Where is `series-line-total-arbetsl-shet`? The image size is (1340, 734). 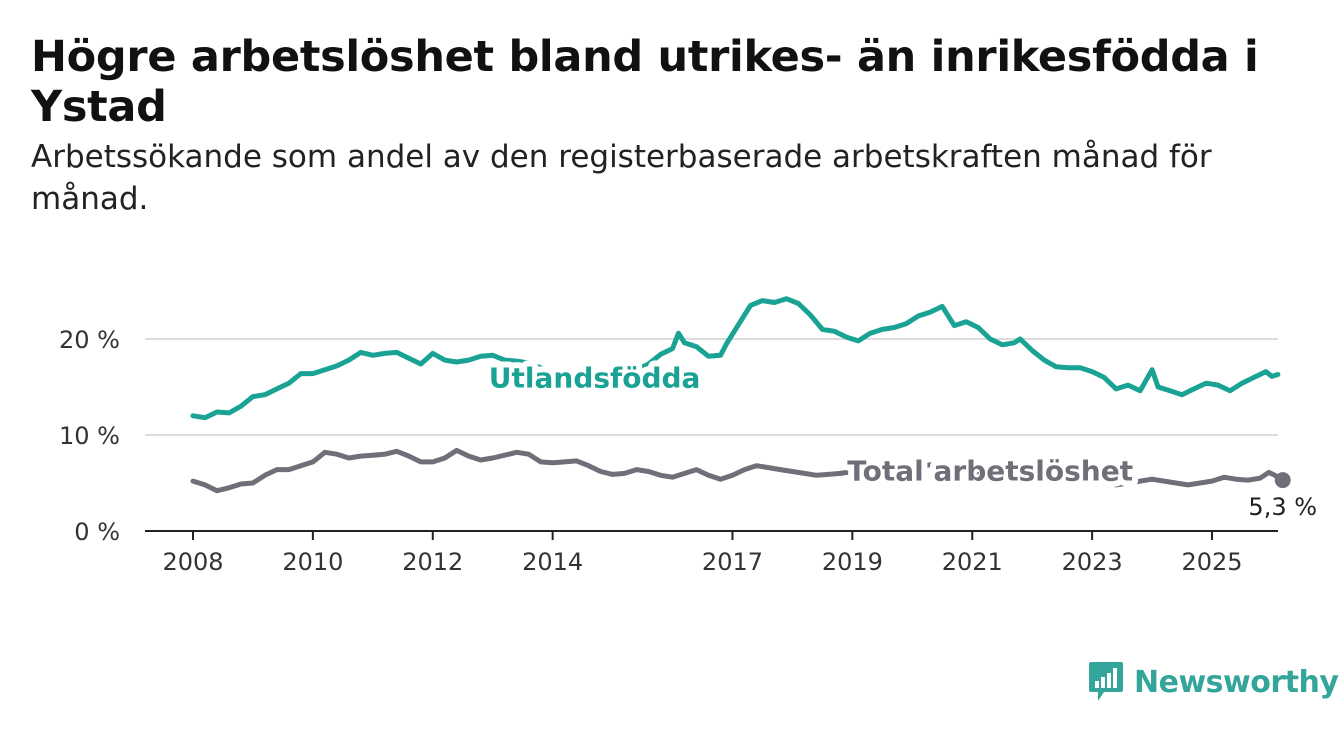
series-line-total-arbetsl-shet is located at coordinates (738, 470).